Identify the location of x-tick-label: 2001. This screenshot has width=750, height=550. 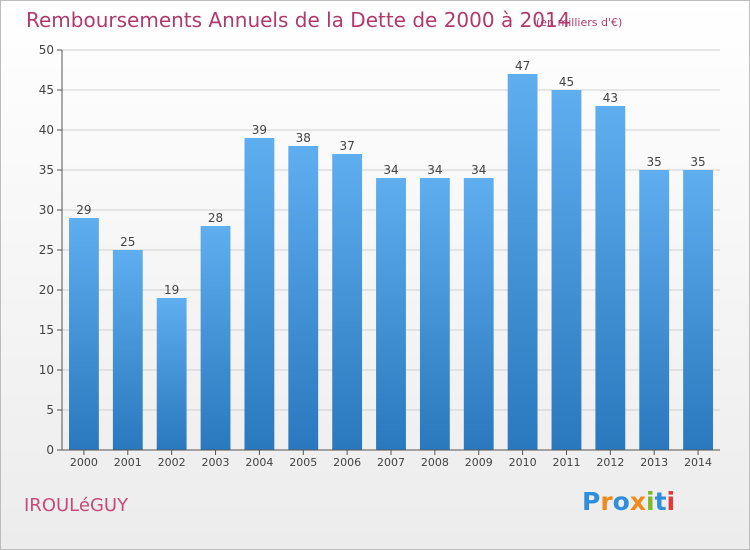
(128, 462).